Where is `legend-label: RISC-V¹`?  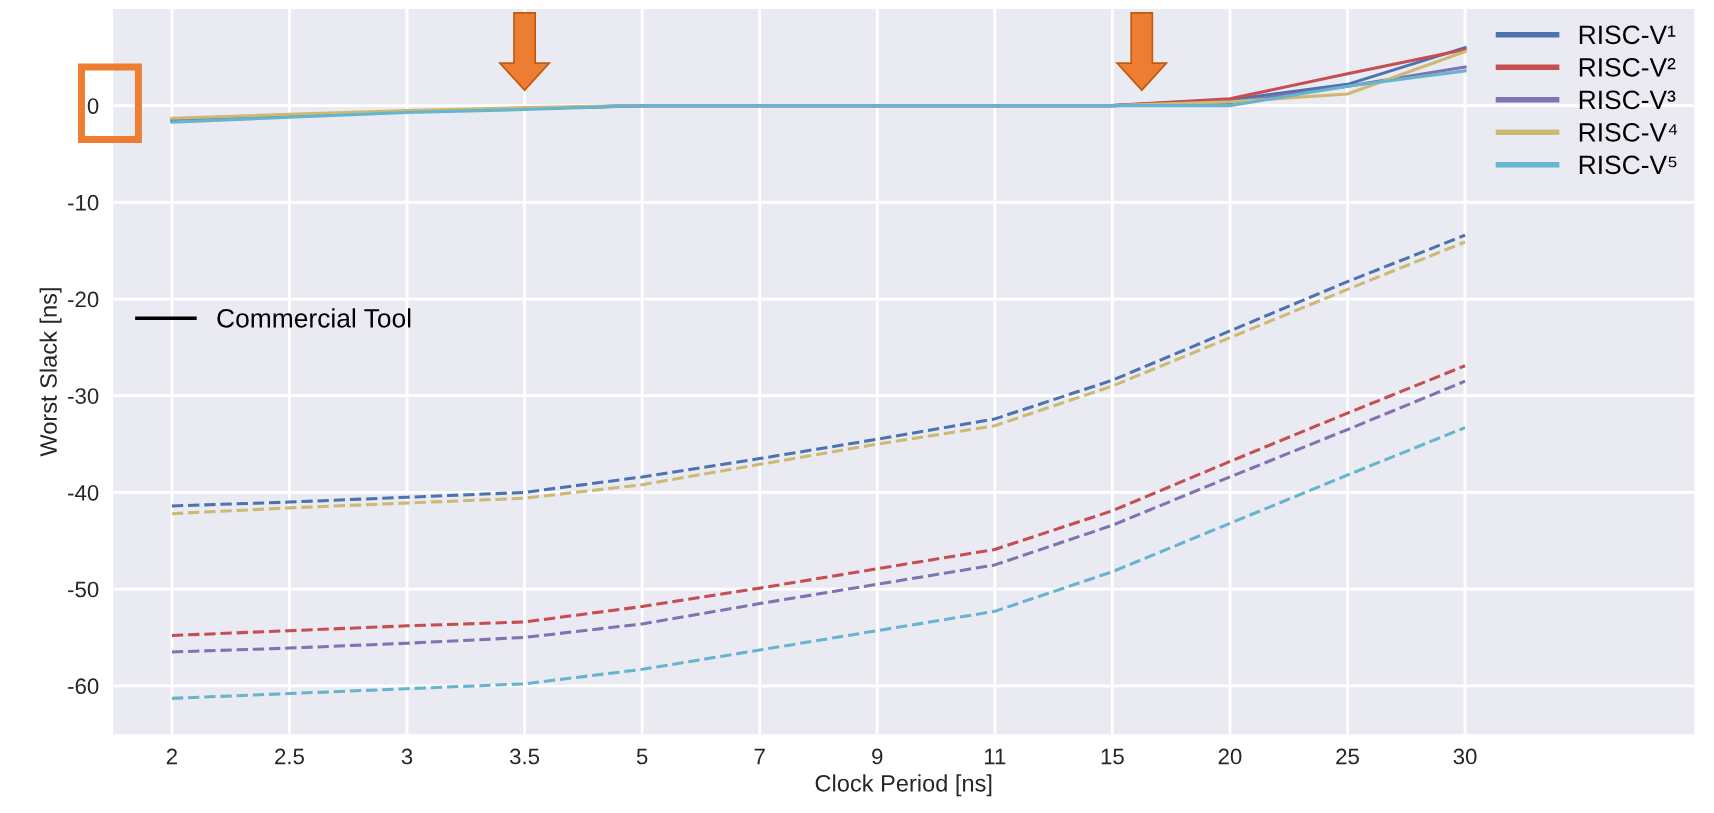 legend-label: RISC-V¹ is located at coordinates (1627, 35).